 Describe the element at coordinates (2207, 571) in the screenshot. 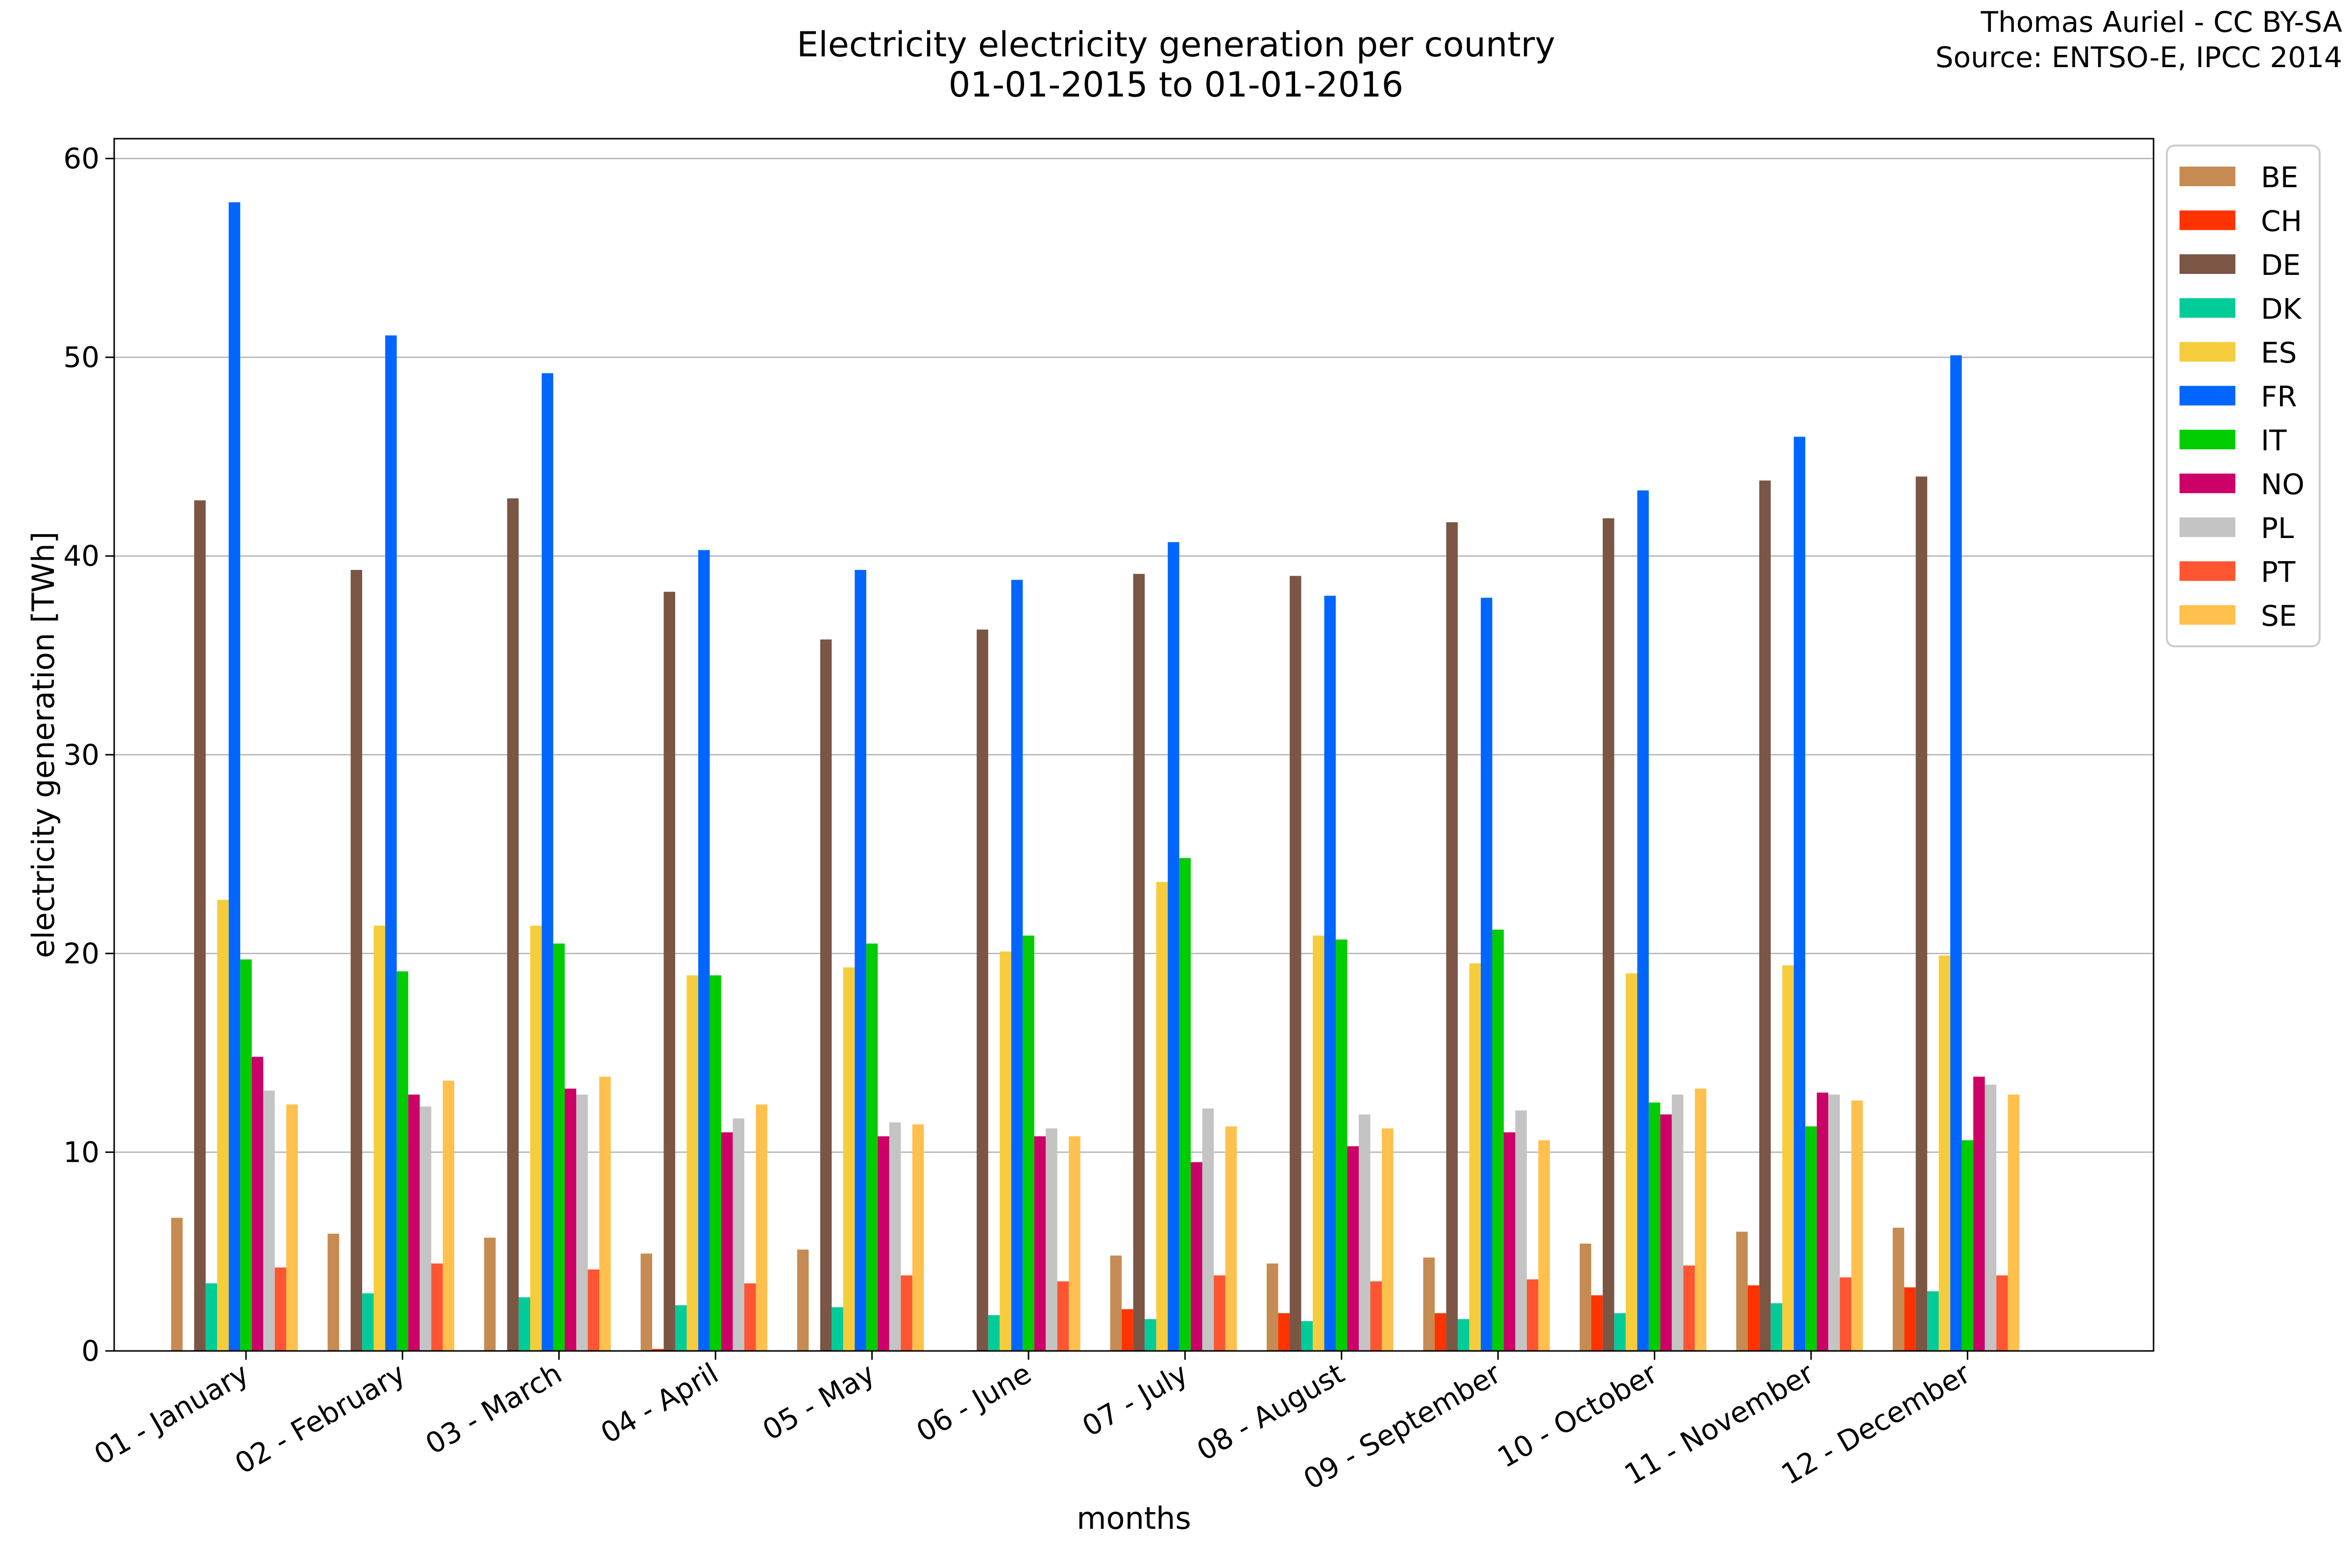

I see `legend-swatch-pt` at that location.